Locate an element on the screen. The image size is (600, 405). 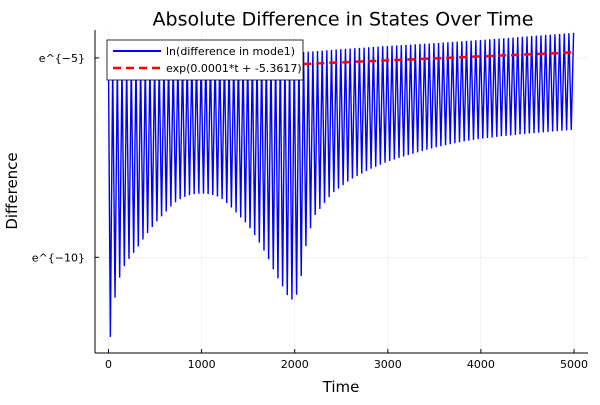
x-tick-label: 5000 is located at coordinates (574, 364).